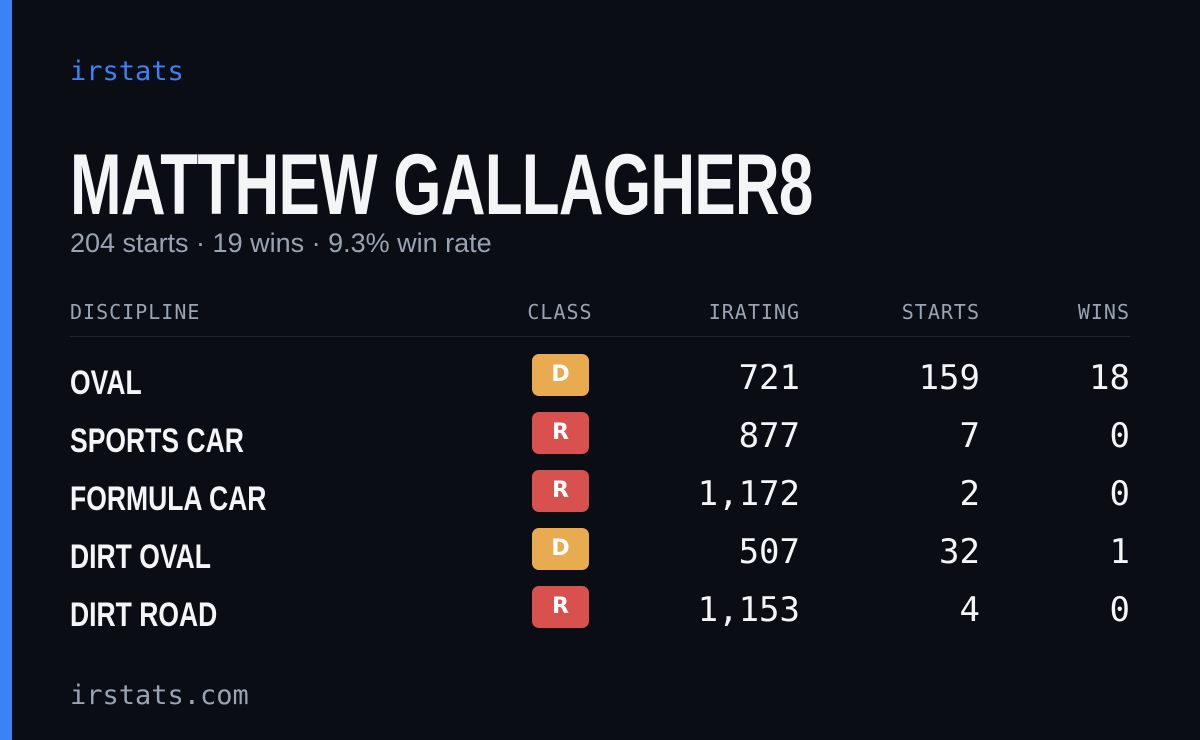 This screenshot has height=740, width=1200. I want to click on summary: 204 starts · 19 wins · 9.3% win rate, so click(281, 243).